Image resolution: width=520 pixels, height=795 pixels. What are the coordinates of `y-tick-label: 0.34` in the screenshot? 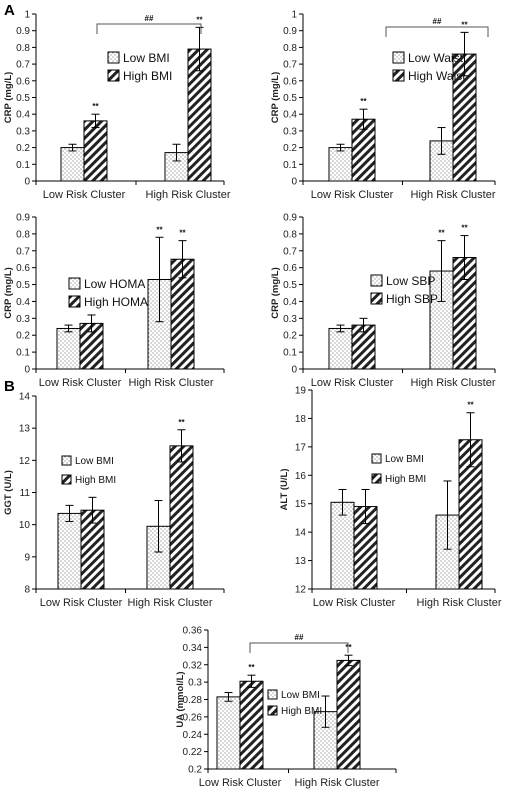 It's located at (193, 648).